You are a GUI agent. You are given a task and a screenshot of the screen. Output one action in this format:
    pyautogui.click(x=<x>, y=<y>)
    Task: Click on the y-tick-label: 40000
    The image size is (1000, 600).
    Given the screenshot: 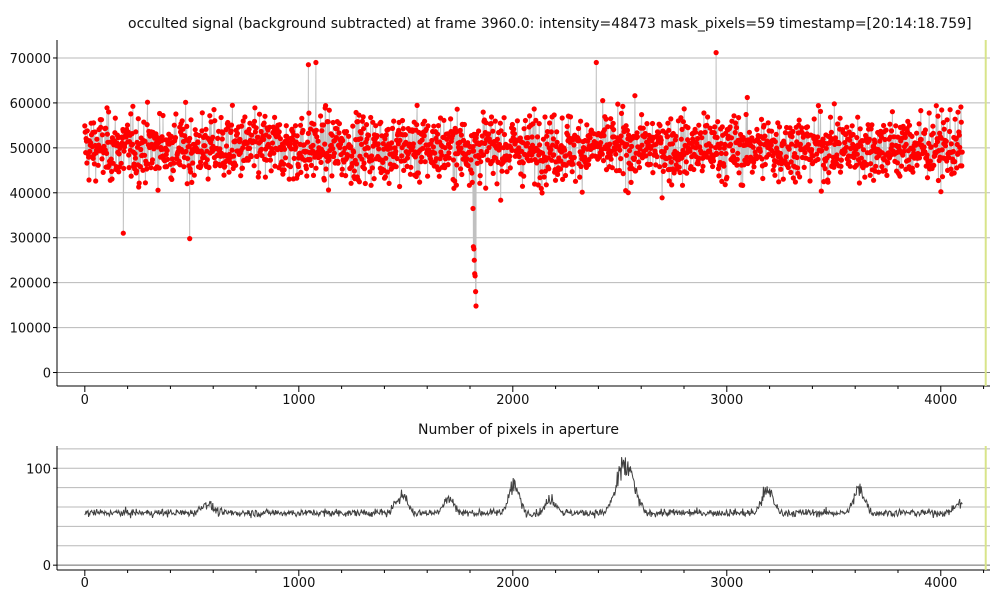 What is the action you would take?
    pyautogui.click(x=30, y=194)
    